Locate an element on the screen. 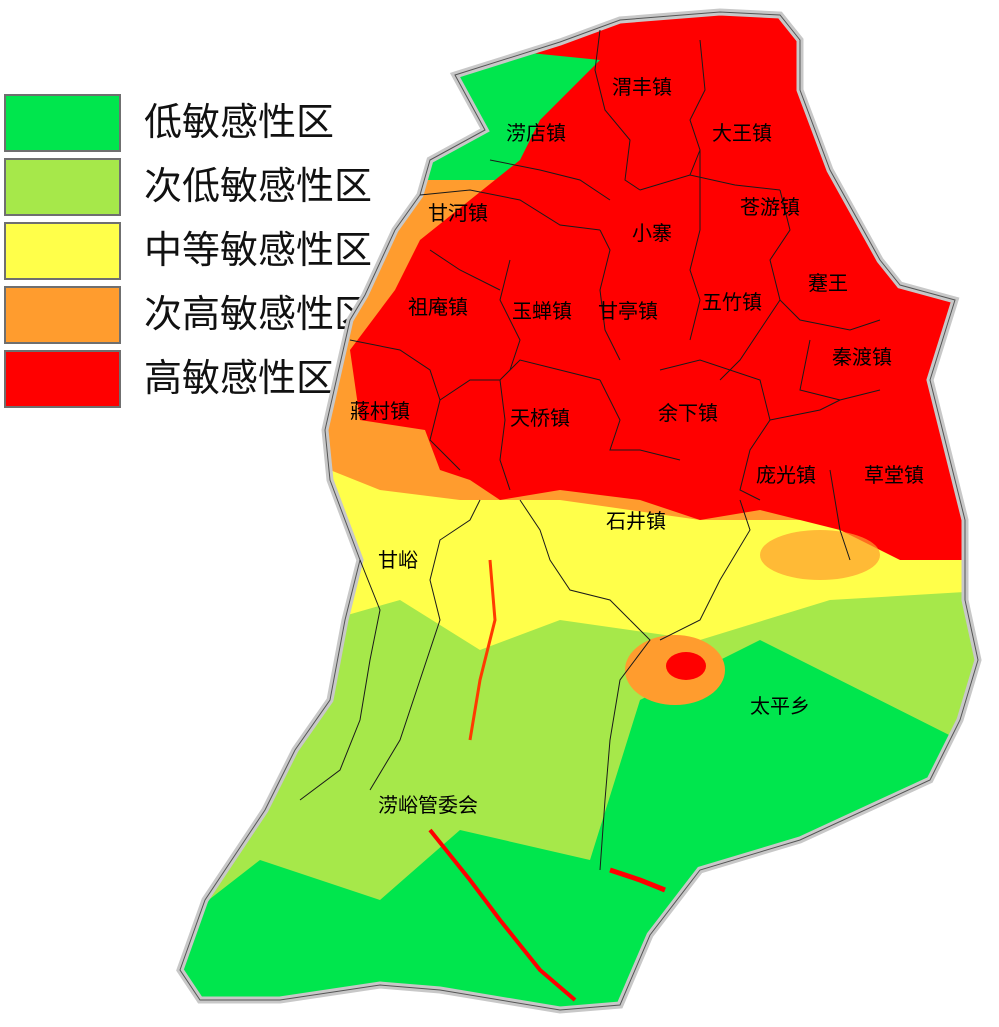 This screenshot has height=1027, width=999. town-label-xiaozhai: 小寨 is located at coordinates (652, 233).